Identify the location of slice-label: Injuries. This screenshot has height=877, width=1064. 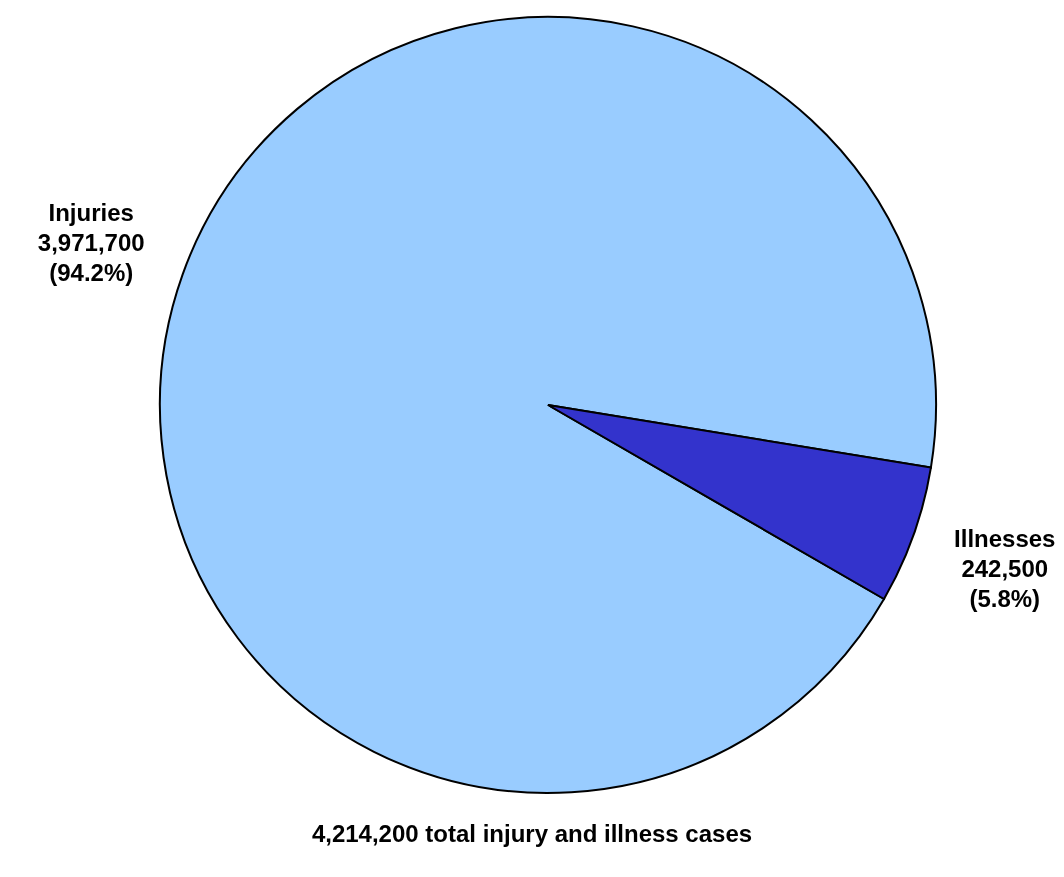
(91, 212).